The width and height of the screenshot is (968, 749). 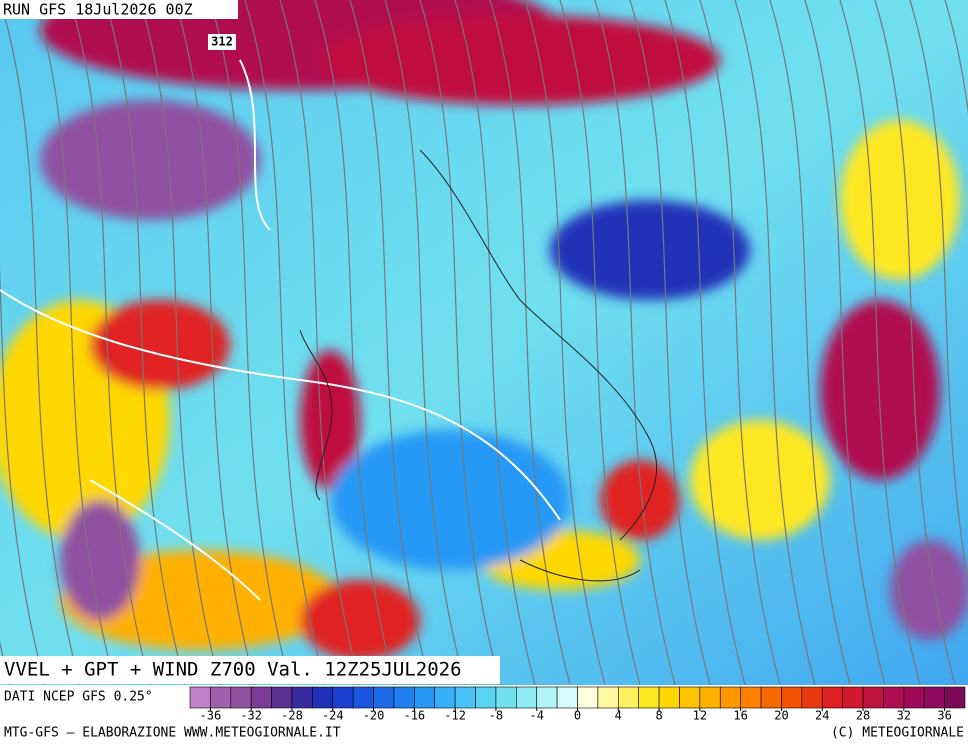 What do you see at coordinates (781, 716) in the screenshot?
I see `colorbar-tick-label: 20` at bounding box center [781, 716].